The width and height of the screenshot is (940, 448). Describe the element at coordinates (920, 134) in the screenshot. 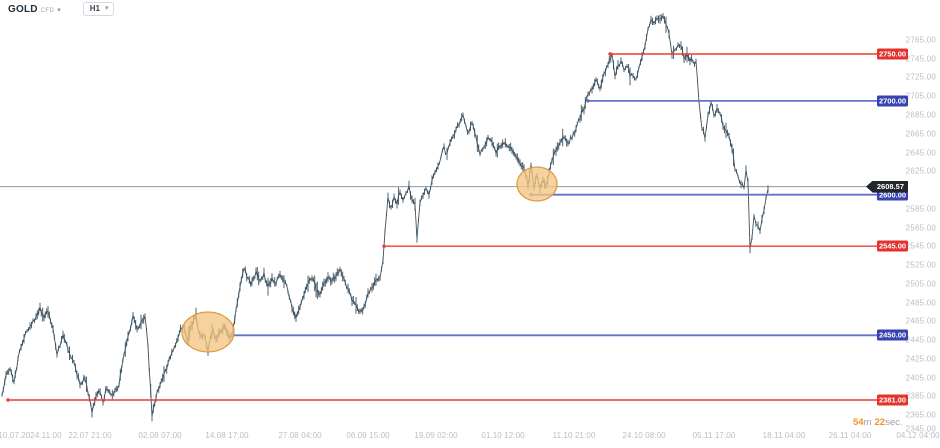

I see `price-axis-tick: 2665.00` at that location.